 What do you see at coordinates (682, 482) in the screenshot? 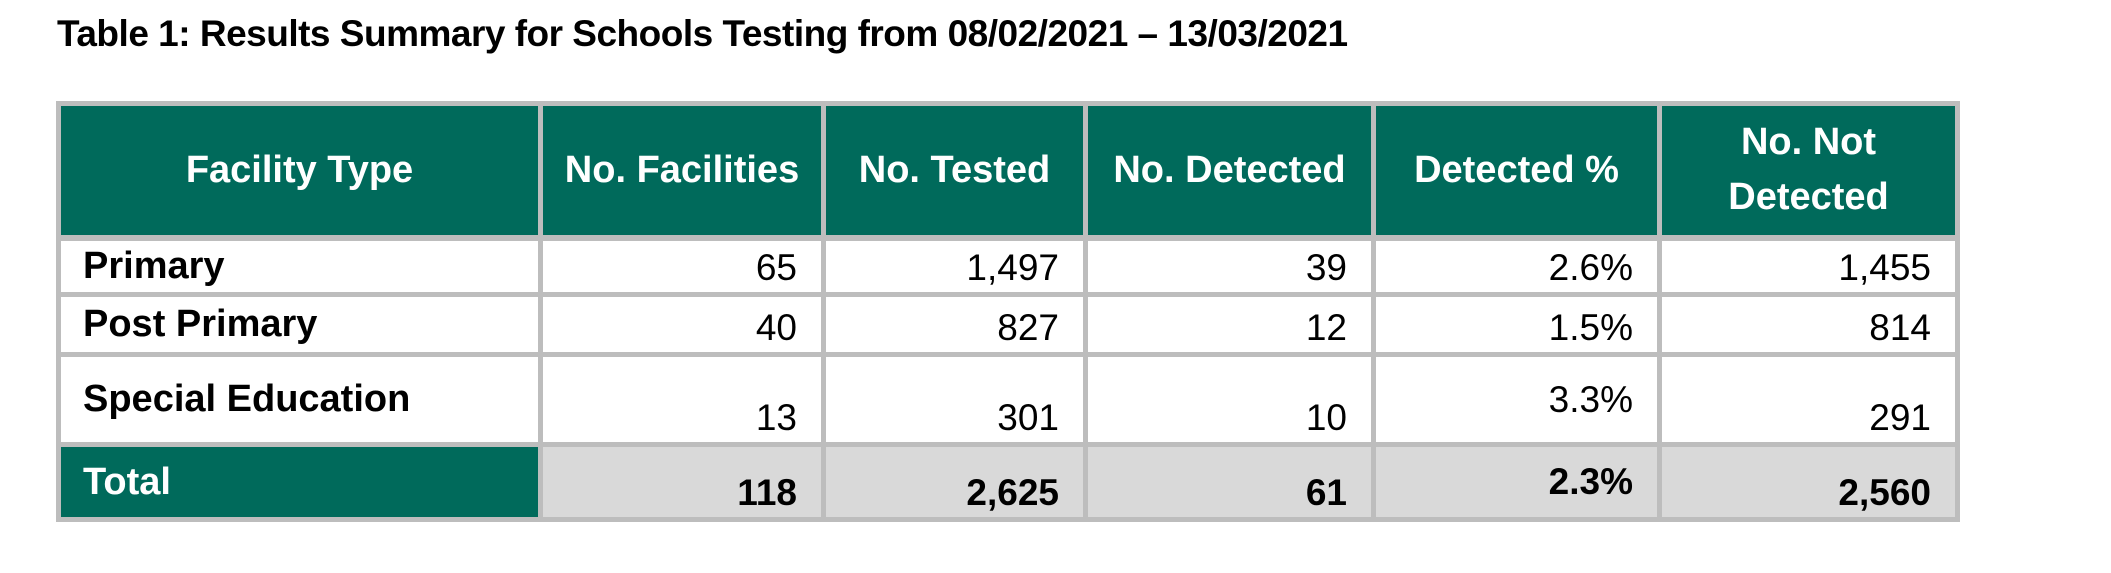
I see `total-no-facilities-cell: 118` at bounding box center [682, 482].